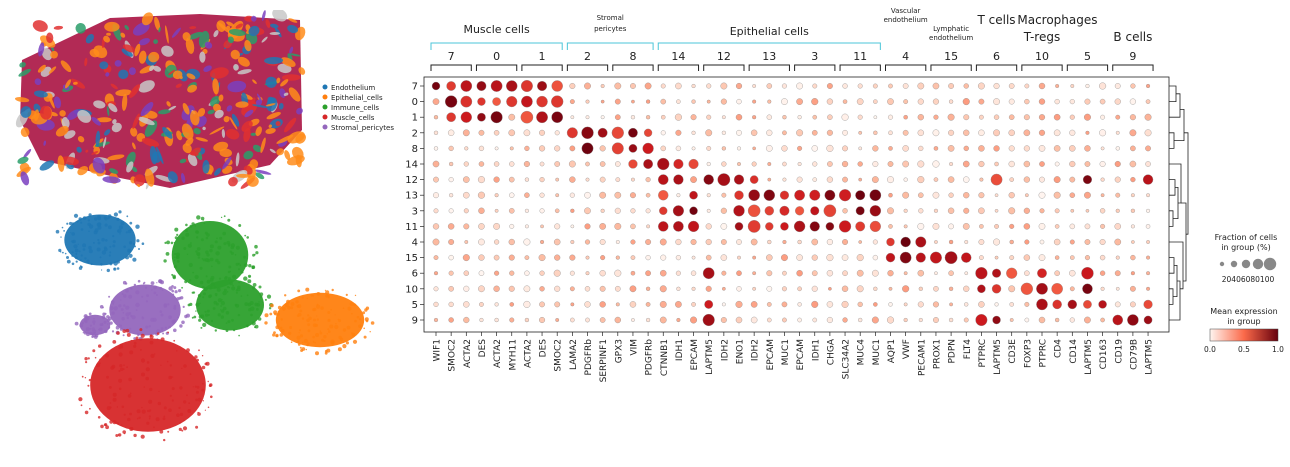  I want to click on dot-2-idh2, so click(723, 132).